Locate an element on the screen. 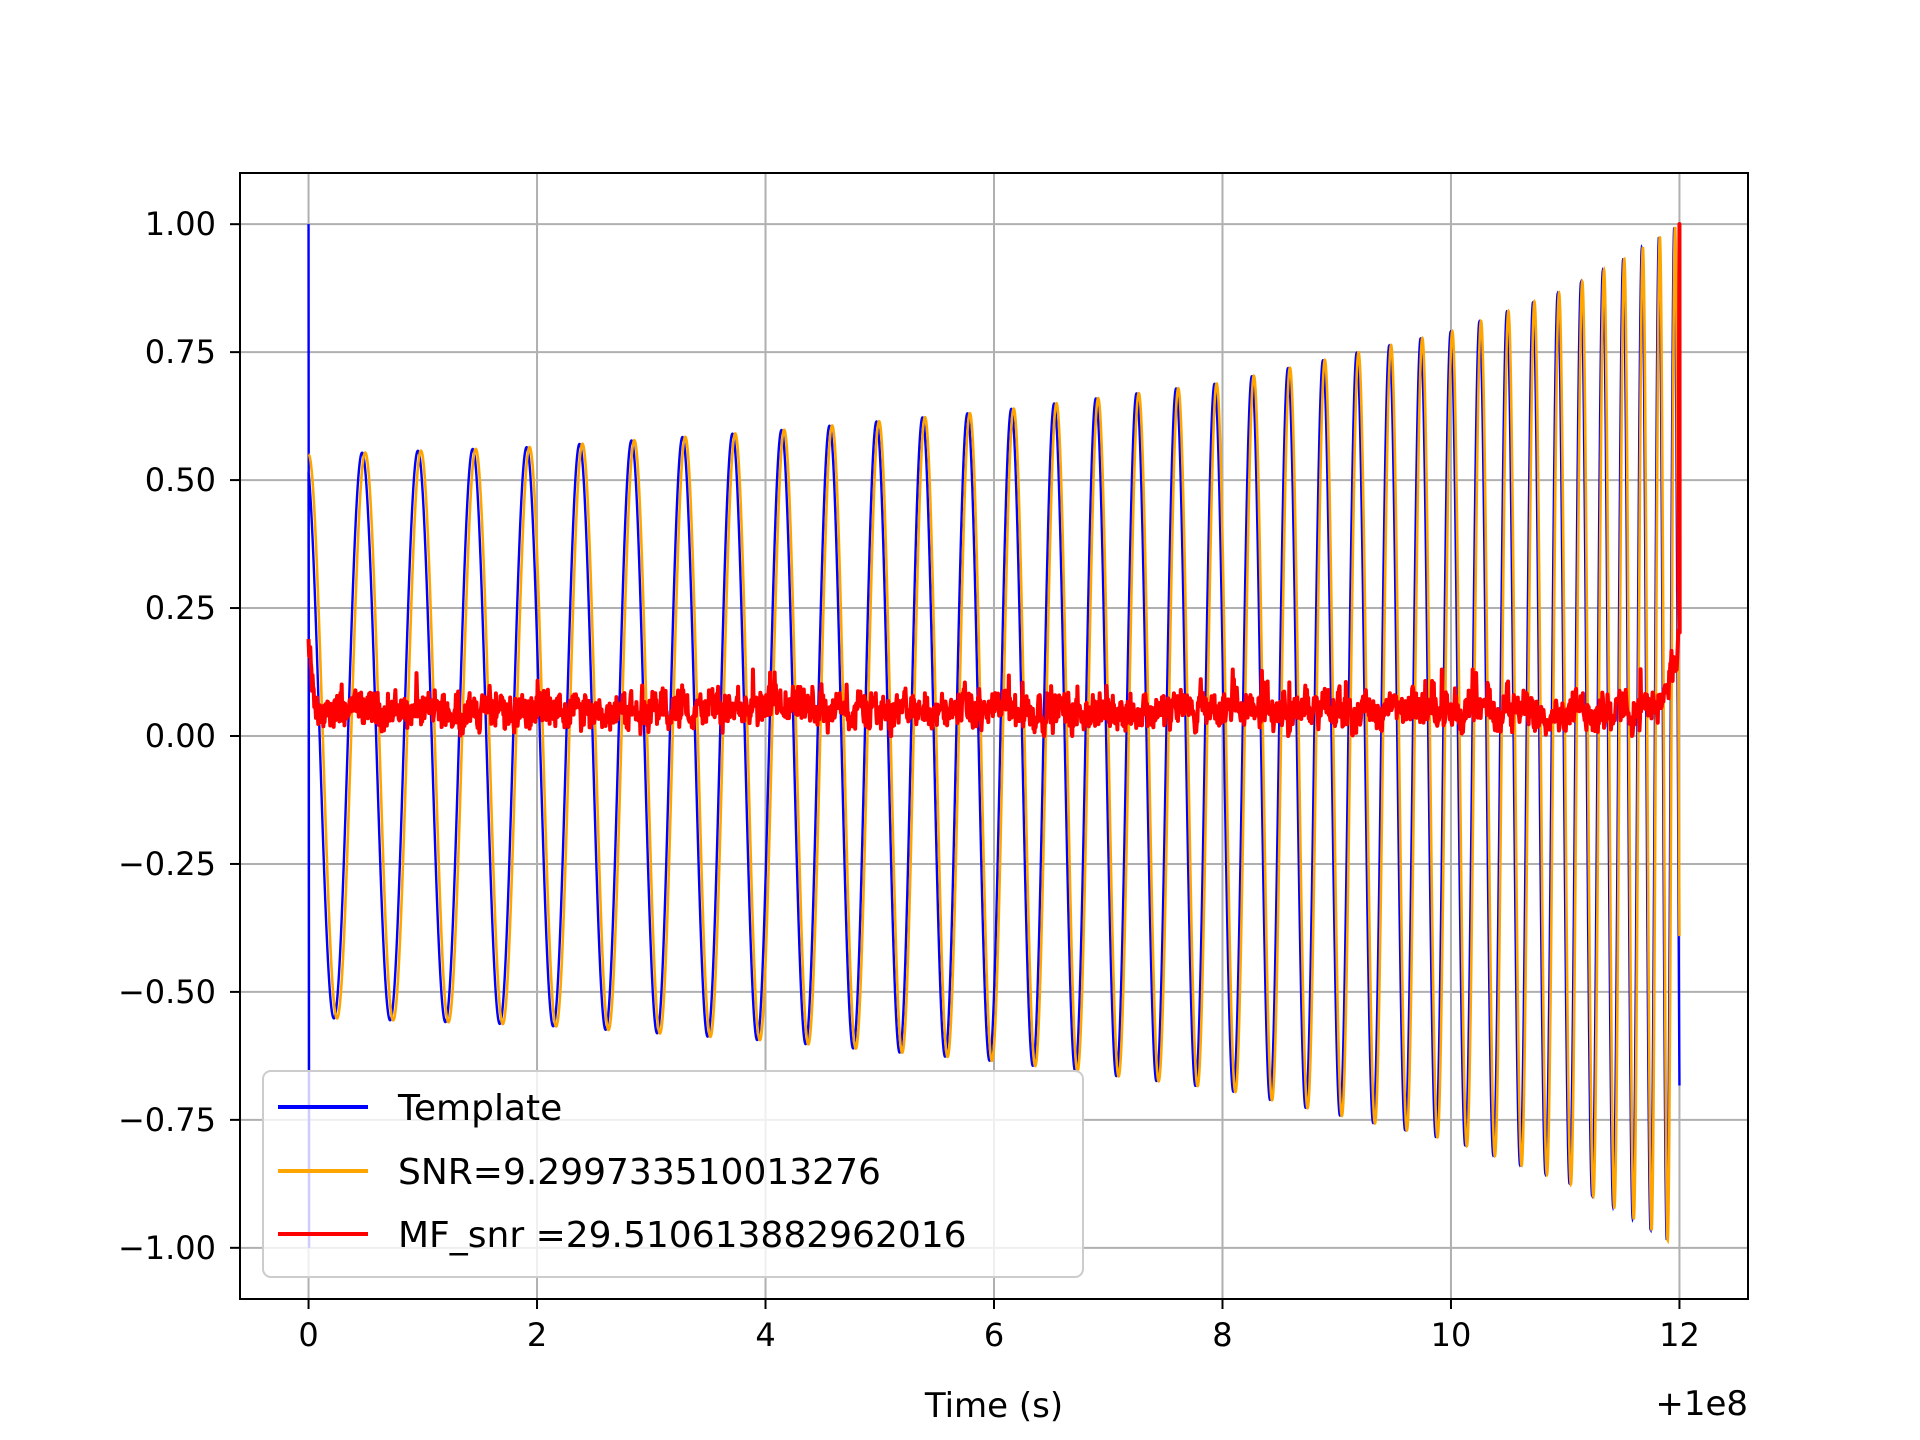 This screenshot has height=1440, width=1920. x-tick-label: 4 is located at coordinates (765, 1335).